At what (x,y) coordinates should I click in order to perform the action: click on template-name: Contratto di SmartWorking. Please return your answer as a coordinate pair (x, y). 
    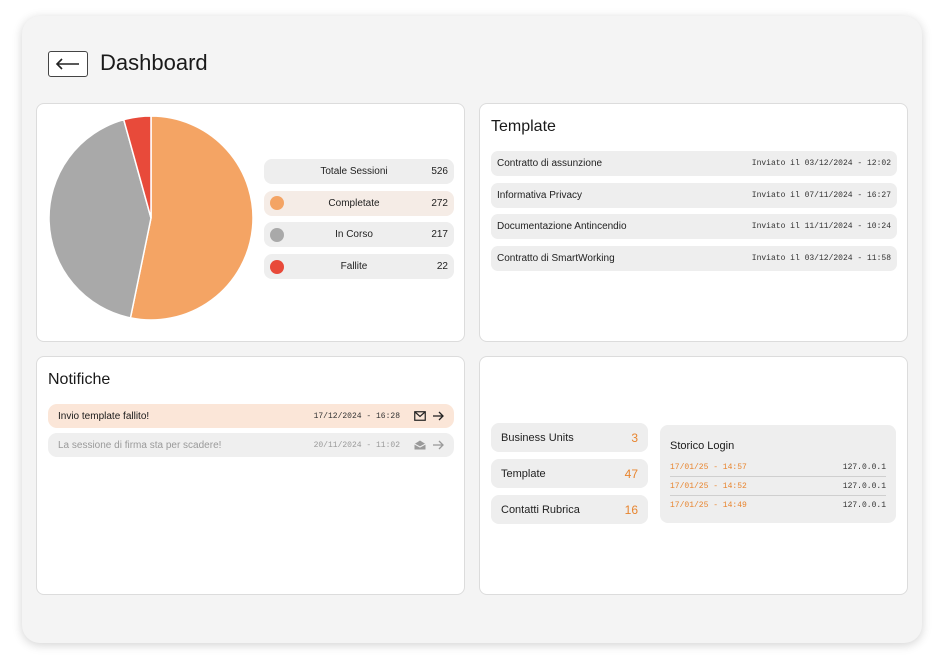
    Looking at the image, I should click on (556, 259).